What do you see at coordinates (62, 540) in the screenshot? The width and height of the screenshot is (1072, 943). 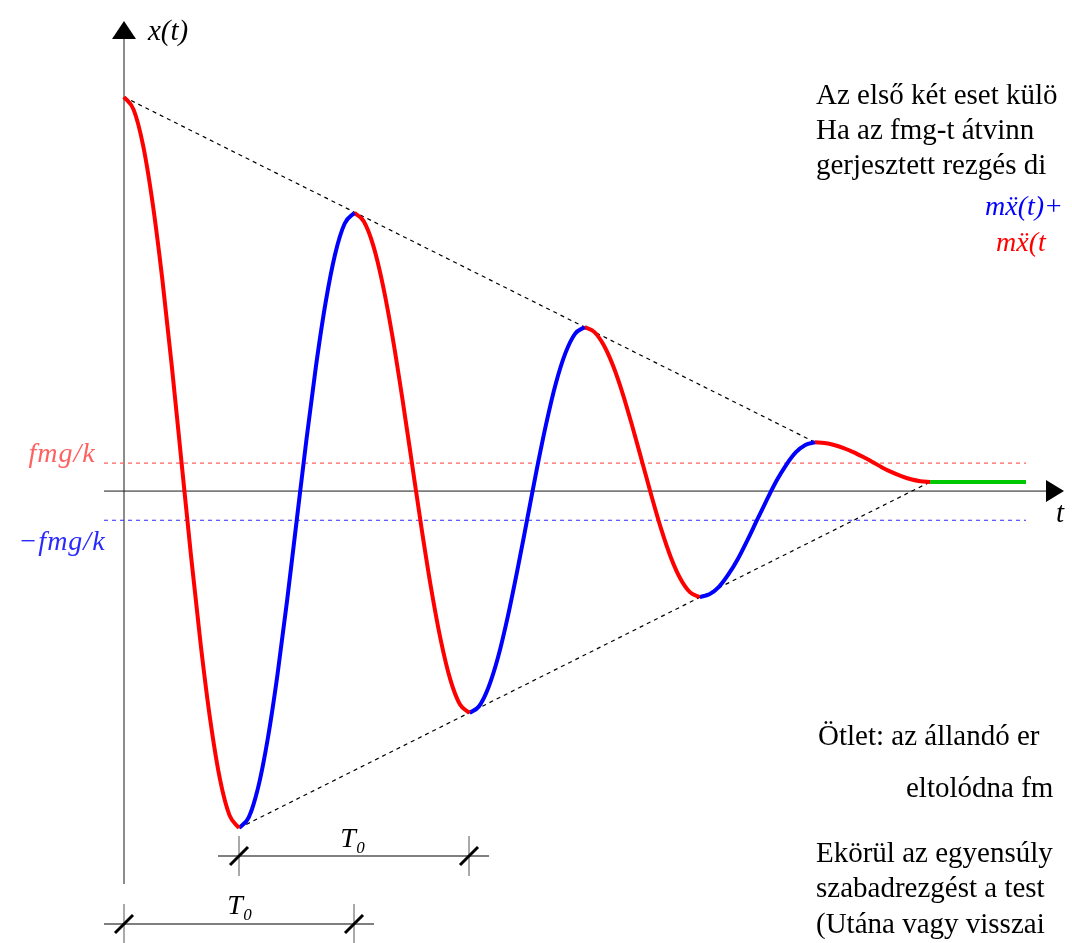 I see `ref-line-label: −fmg/k` at bounding box center [62, 540].